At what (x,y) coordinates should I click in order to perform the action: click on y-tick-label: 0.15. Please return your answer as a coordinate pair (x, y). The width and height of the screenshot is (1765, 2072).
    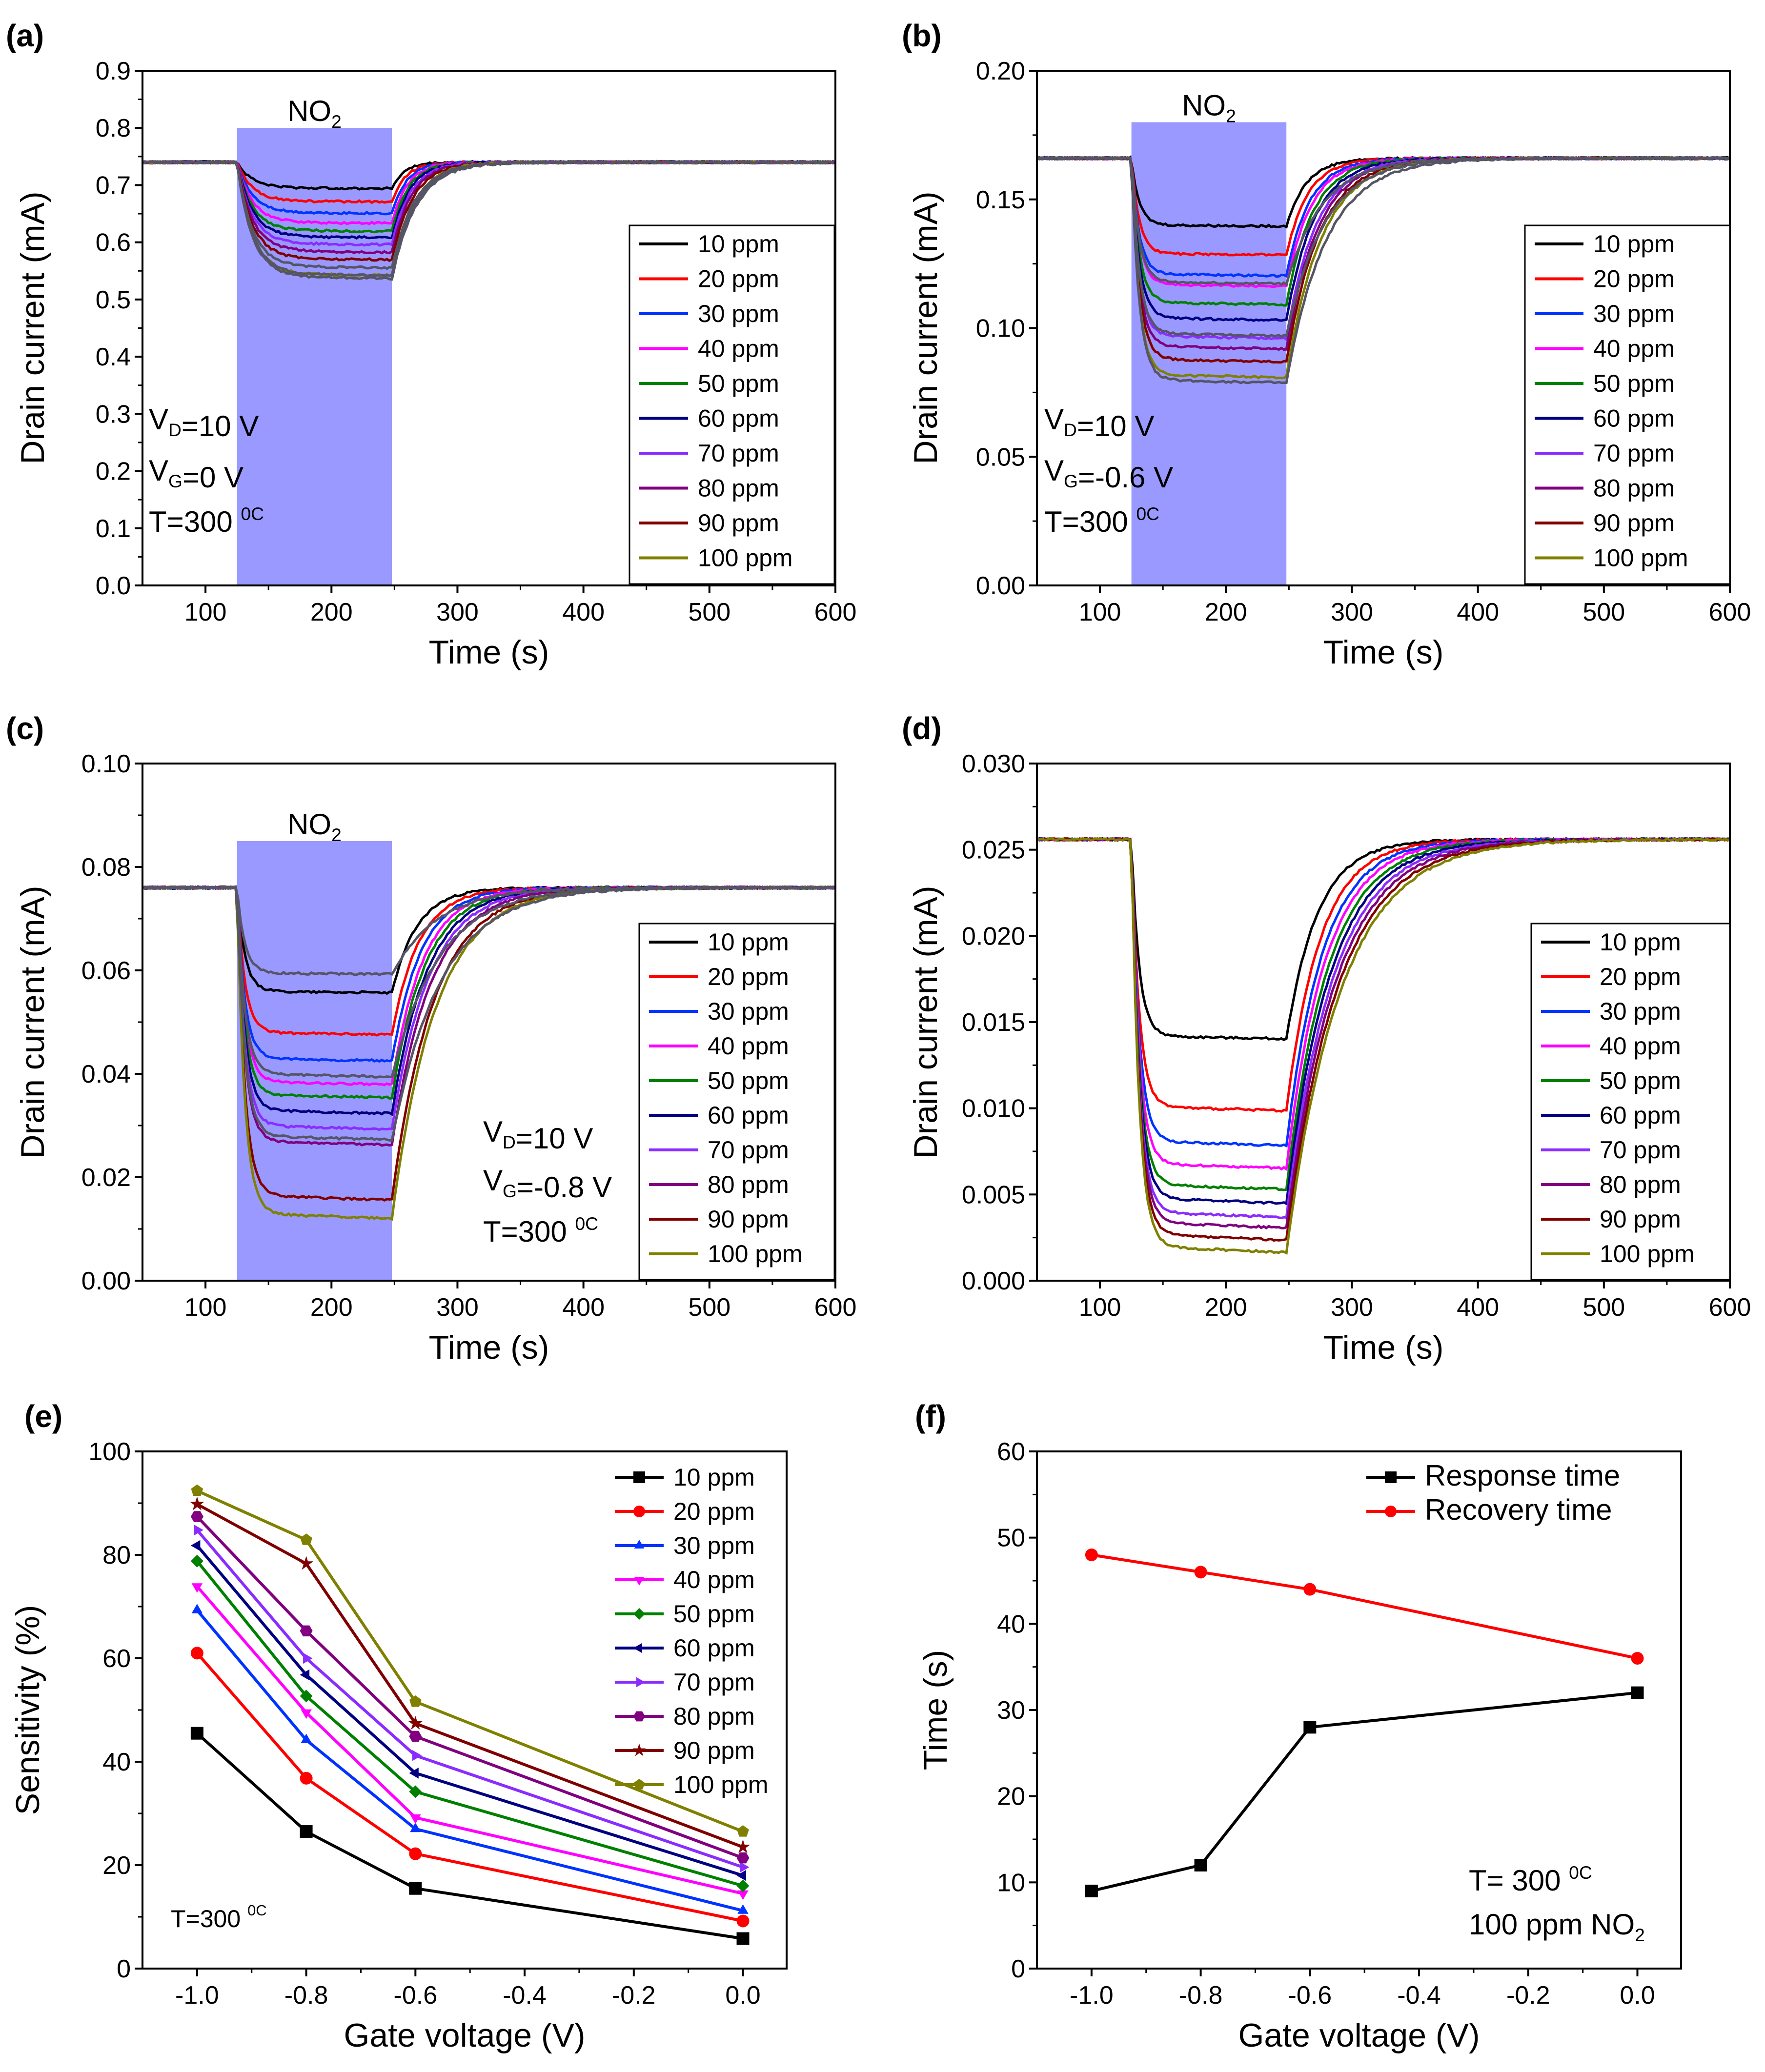
    Looking at the image, I should click on (1000, 200).